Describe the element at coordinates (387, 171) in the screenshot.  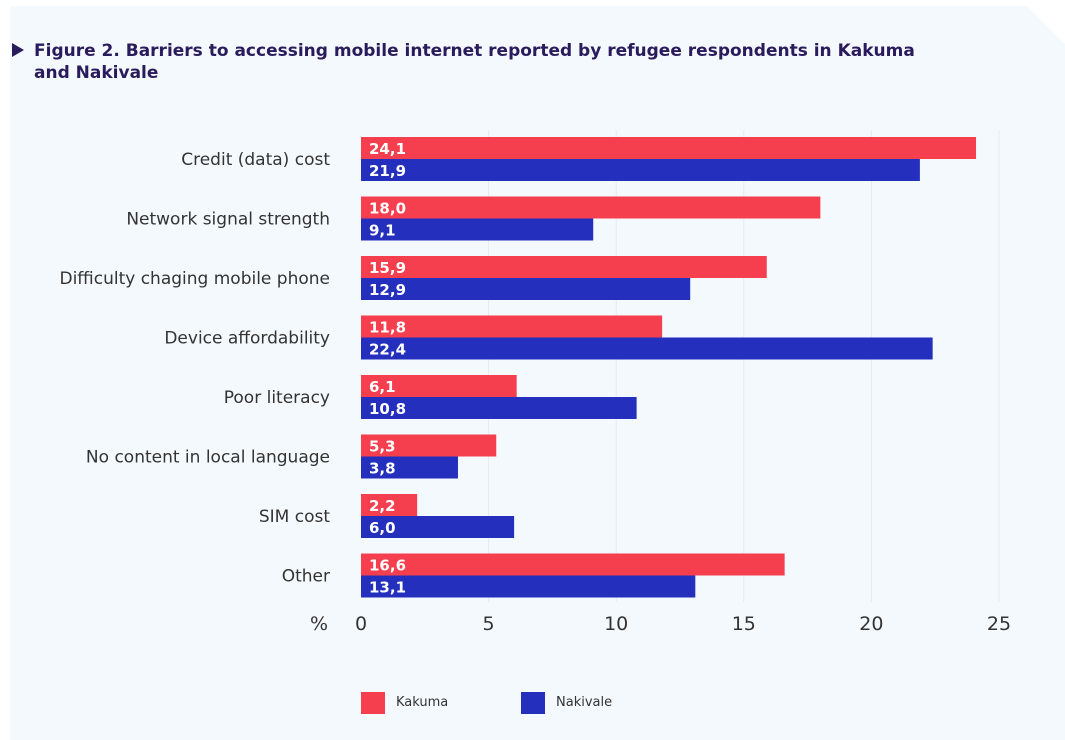
I see `data-label: 21,9` at that location.